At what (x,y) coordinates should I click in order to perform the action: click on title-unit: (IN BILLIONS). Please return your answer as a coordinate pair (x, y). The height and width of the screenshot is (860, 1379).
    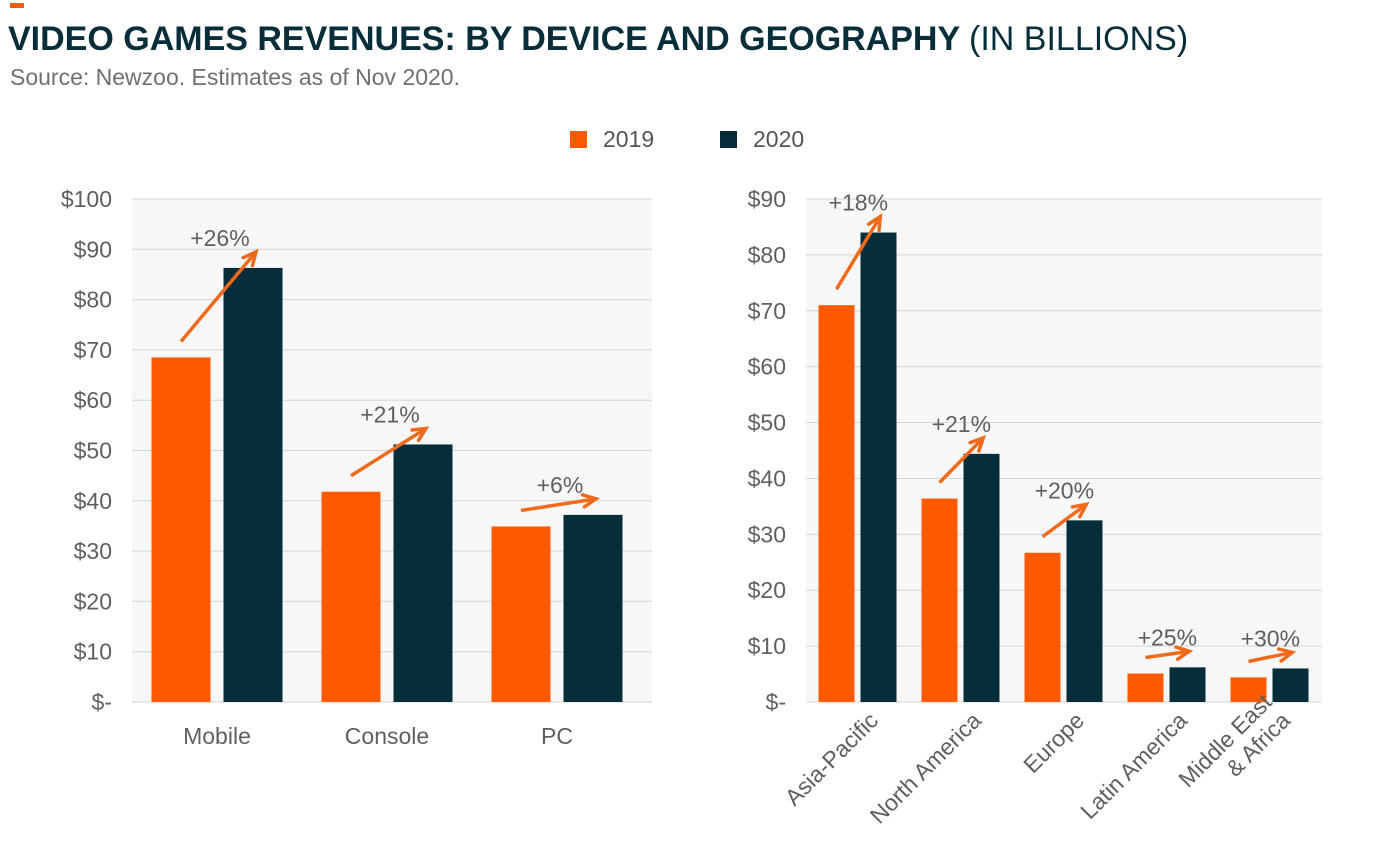
    Looking at the image, I should click on (1079, 39).